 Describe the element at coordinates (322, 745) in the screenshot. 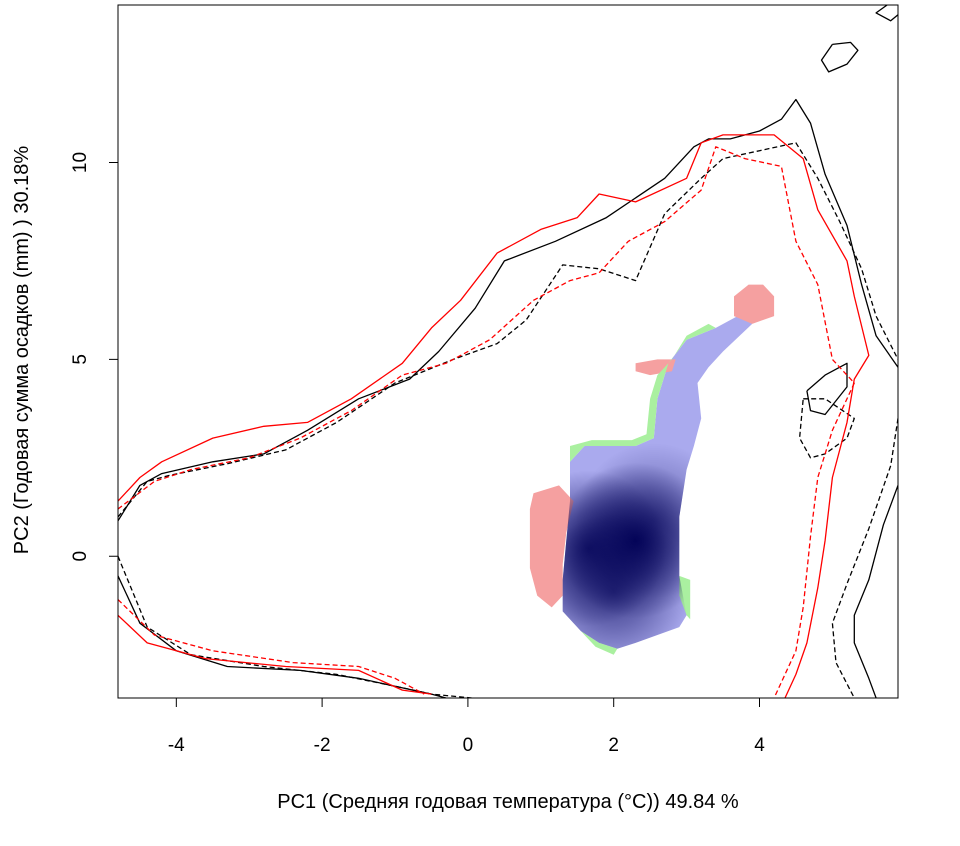

I see `x-tick-label: -2` at that location.